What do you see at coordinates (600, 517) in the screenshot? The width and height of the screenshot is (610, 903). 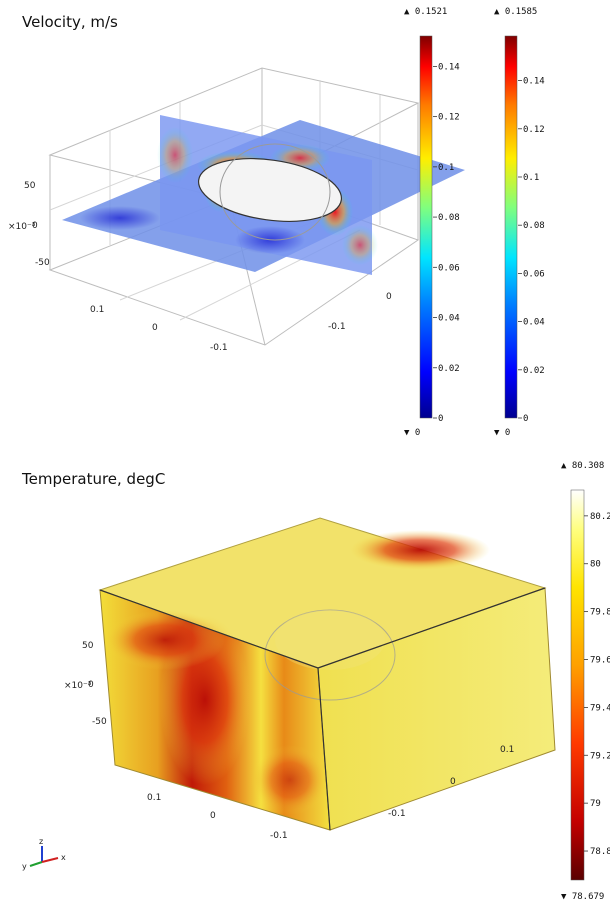 I see `temperature-colorbar-tick-label: 80.2` at bounding box center [600, 517].